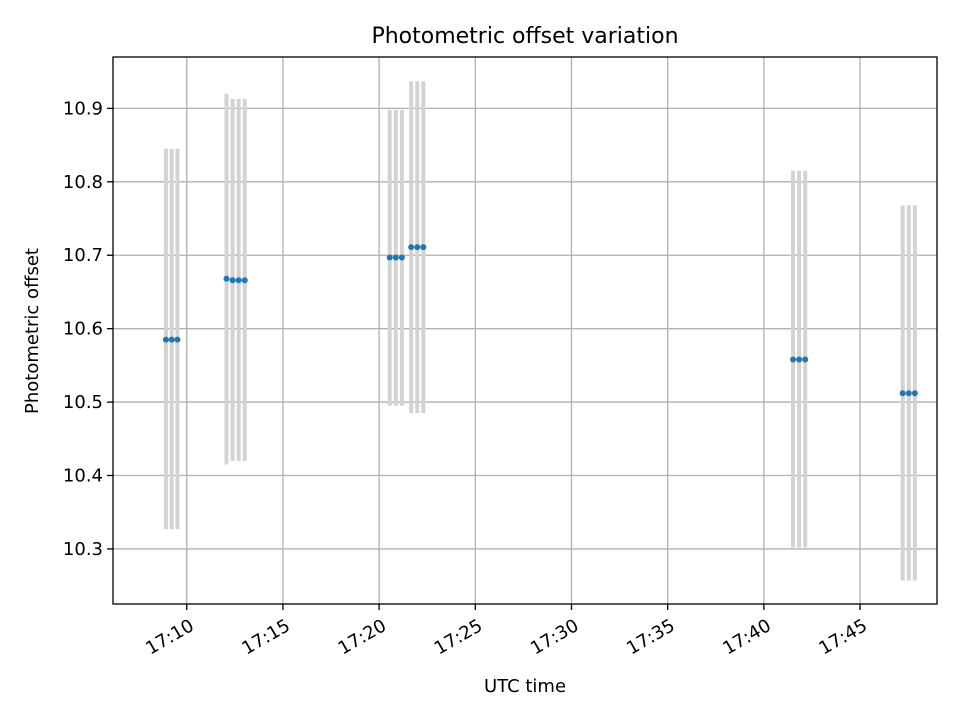 The image size is (960, 720). Describe the element at coordinates (32, 331) in the screenshot. I see `y-axis-label: Photometric offset` at that location.